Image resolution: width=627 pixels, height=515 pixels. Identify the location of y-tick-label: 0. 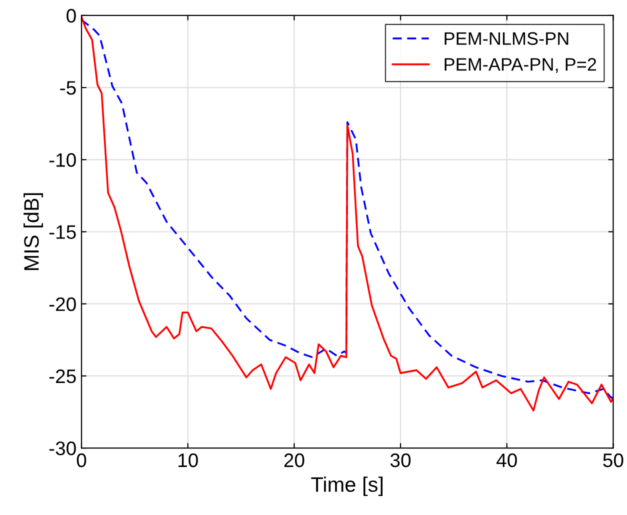
(71, 15).